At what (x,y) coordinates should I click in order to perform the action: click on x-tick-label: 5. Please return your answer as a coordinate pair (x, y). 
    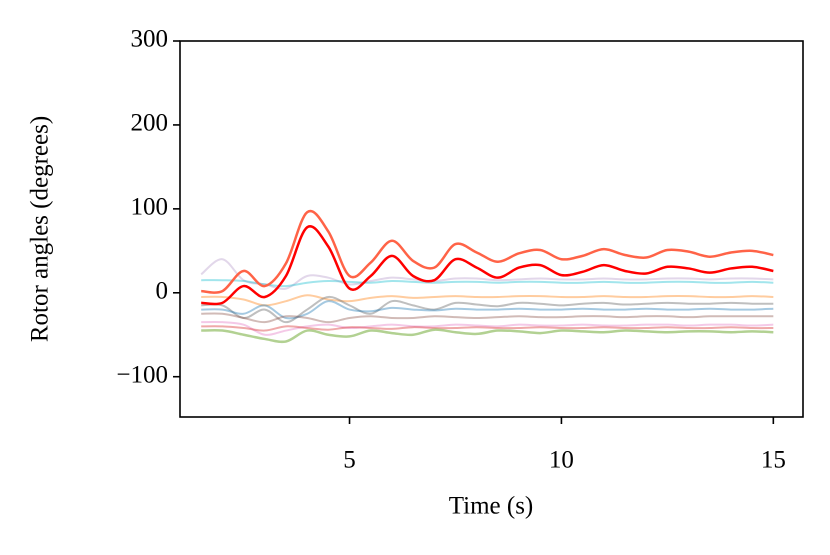
    Looking at the image, I should click on (349, 460).